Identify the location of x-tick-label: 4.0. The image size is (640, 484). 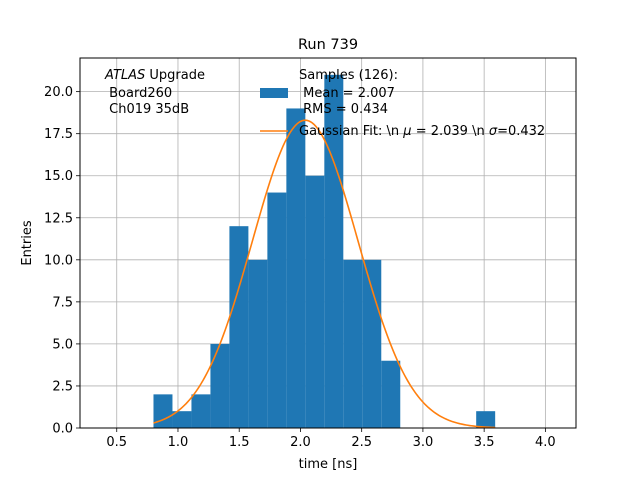
(545, 442).